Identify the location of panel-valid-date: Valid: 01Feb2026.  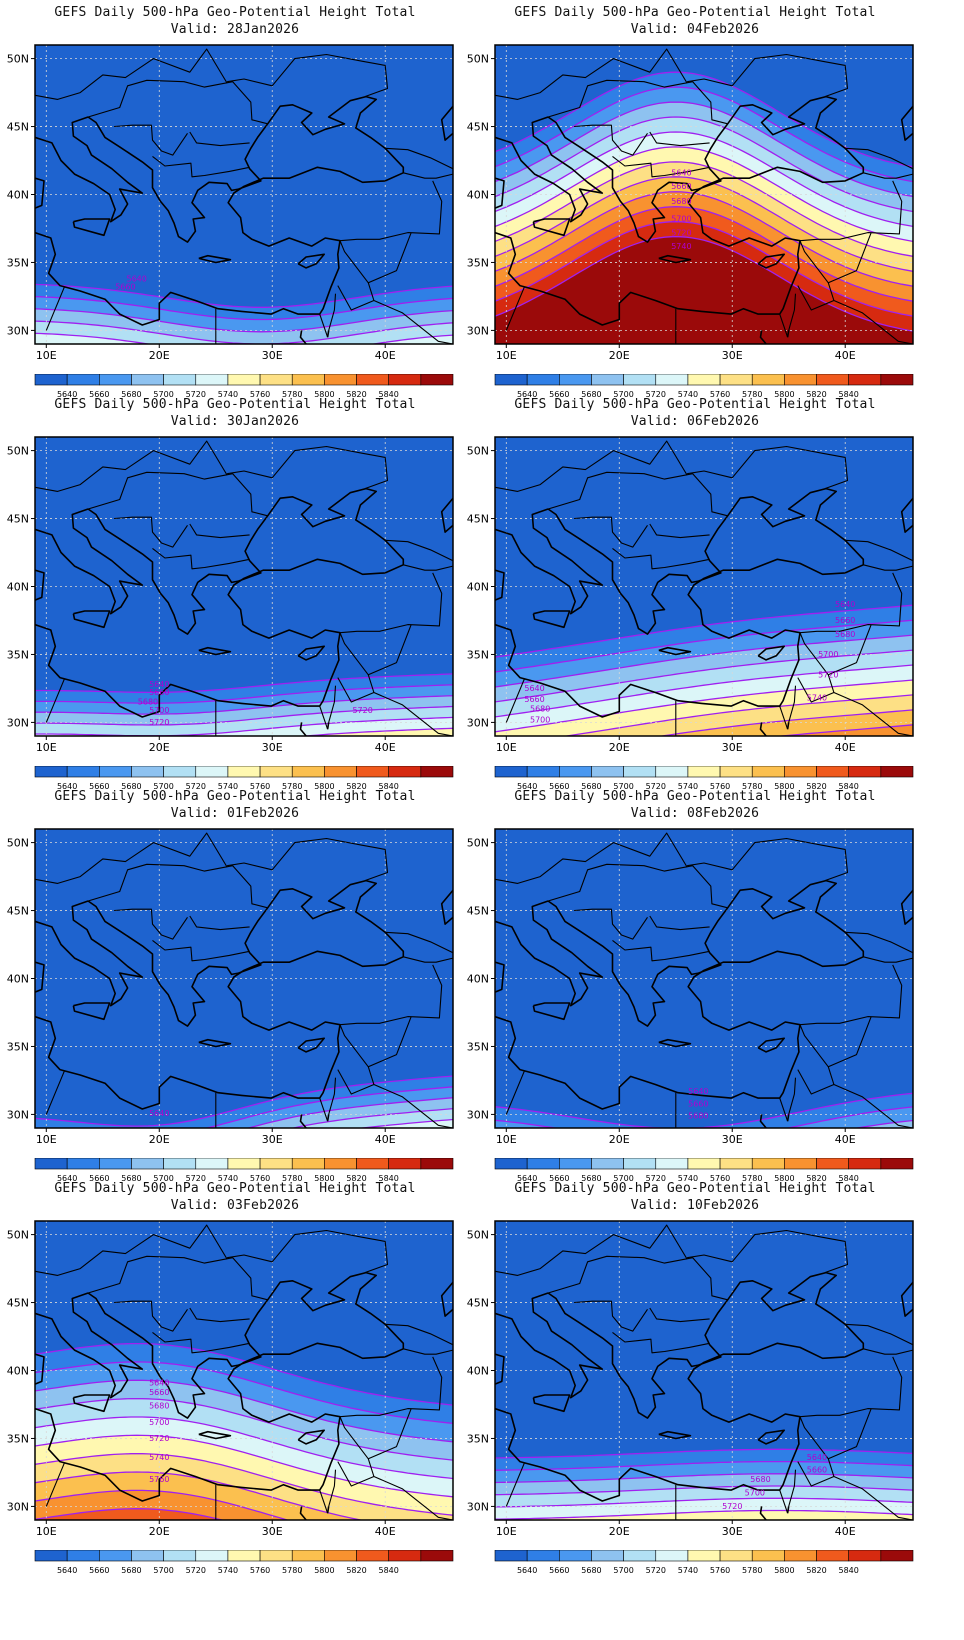
(235, 813).